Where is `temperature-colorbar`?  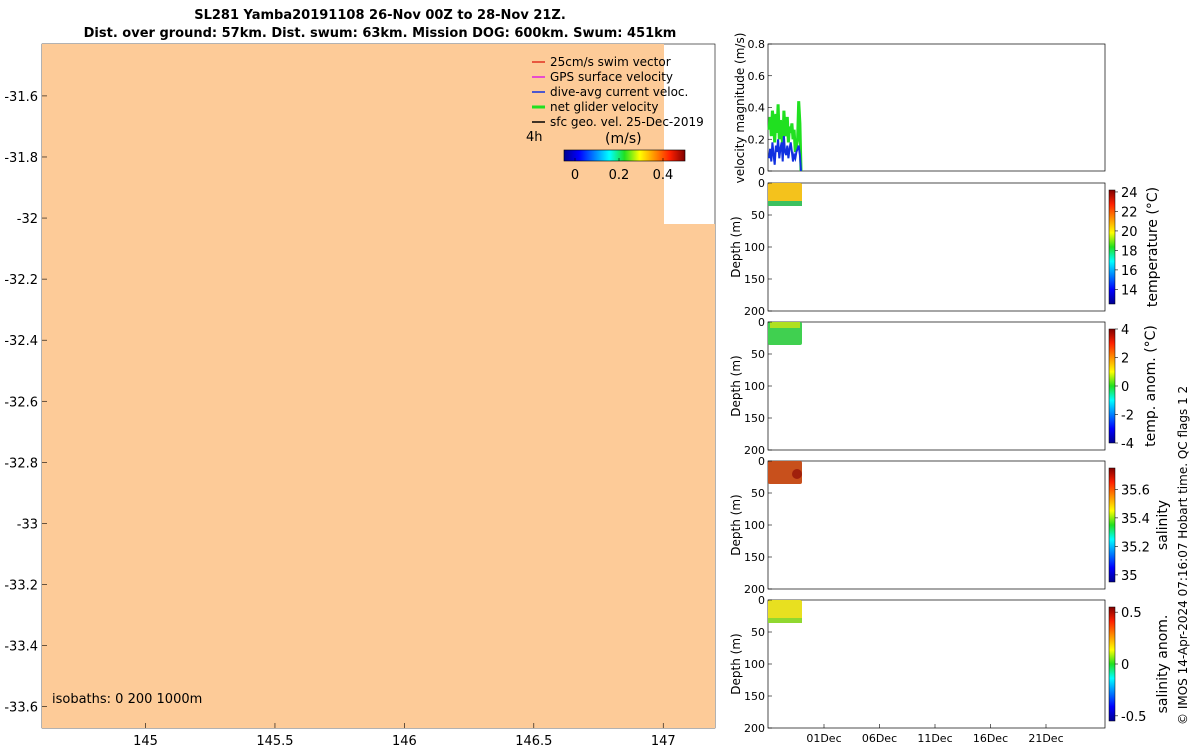
temperature-colorbar is located at coordinates (1112, 247).